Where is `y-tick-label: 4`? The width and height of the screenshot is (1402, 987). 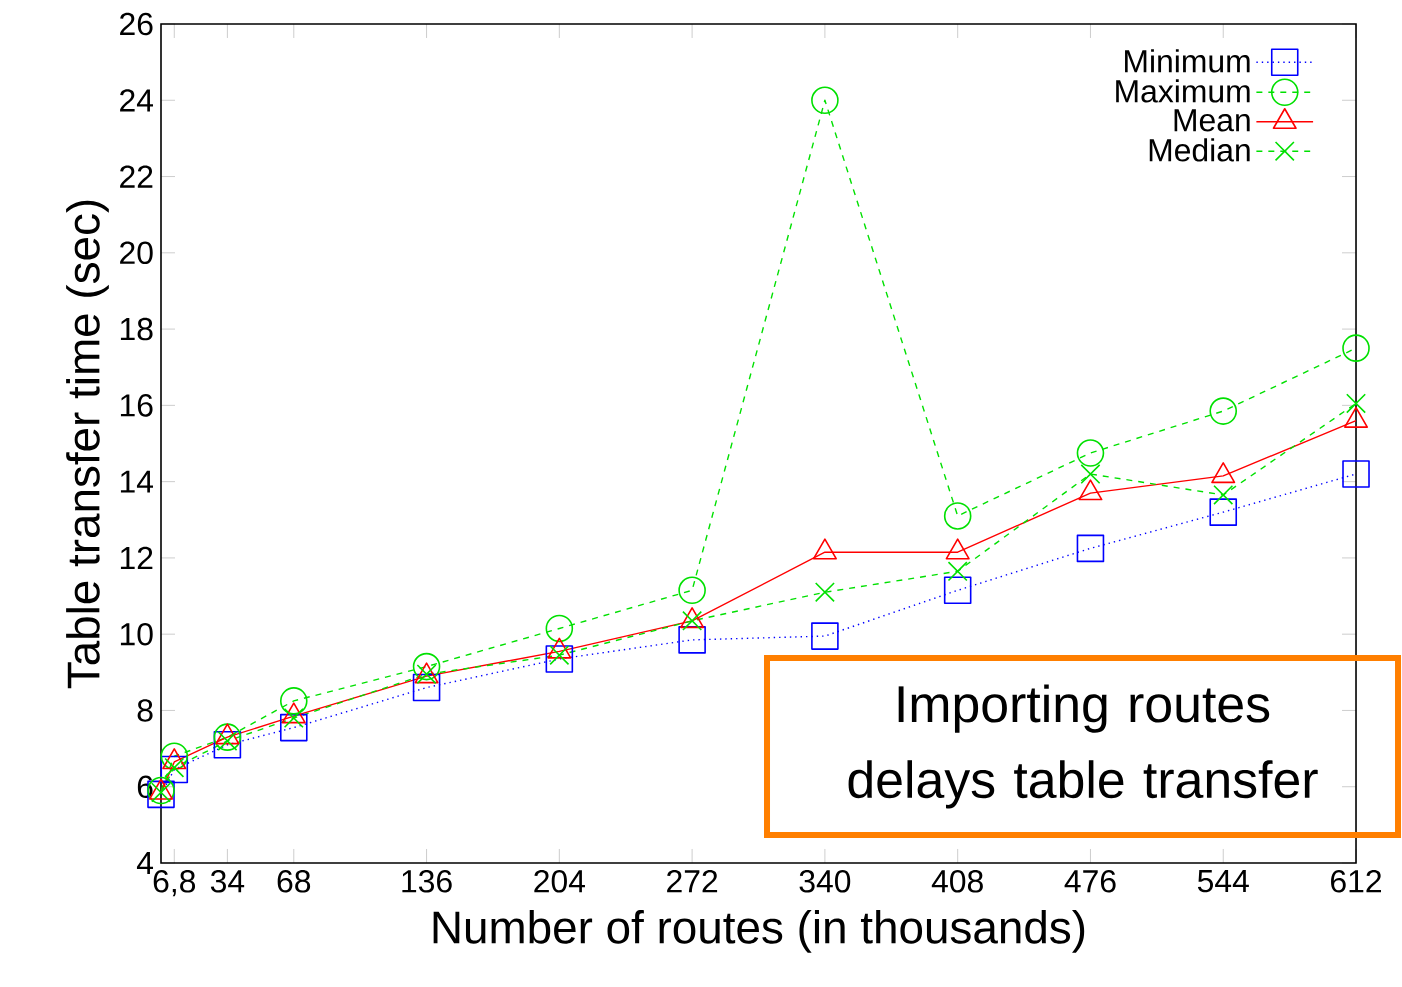 y-tick-label: 4 is located at coordinates (145, 863).